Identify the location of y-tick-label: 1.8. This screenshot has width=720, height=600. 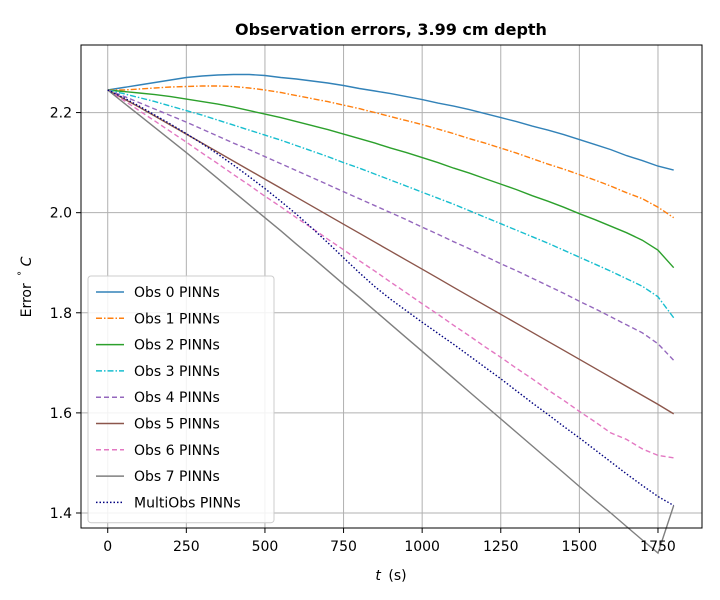
(61, 314).